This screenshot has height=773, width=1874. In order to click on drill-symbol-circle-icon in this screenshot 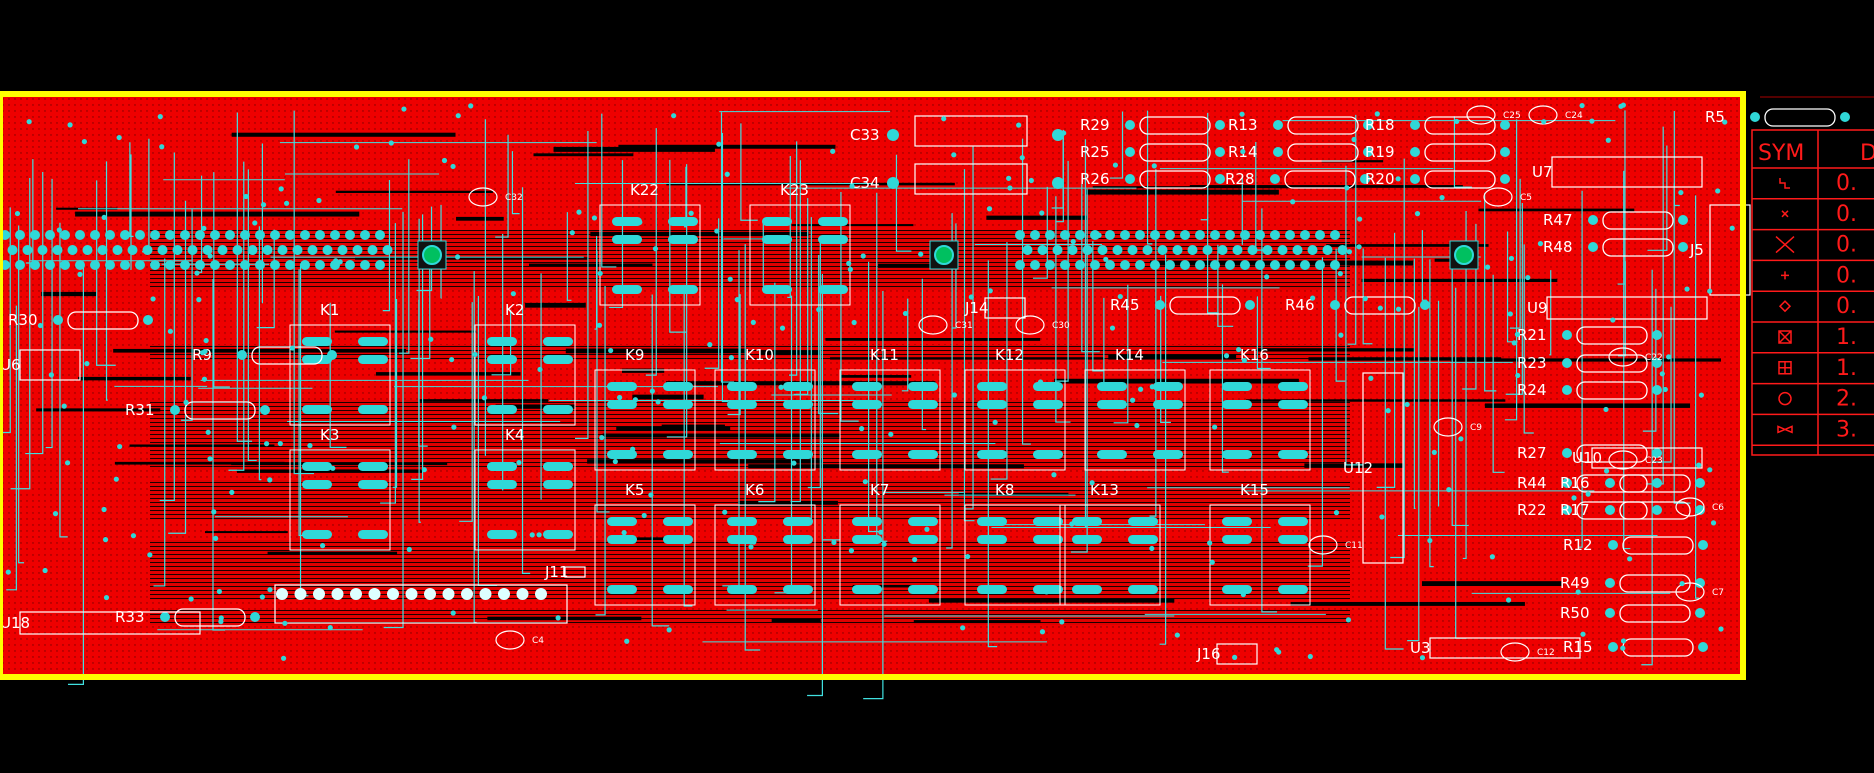, I will do `click(1785, 398)`.